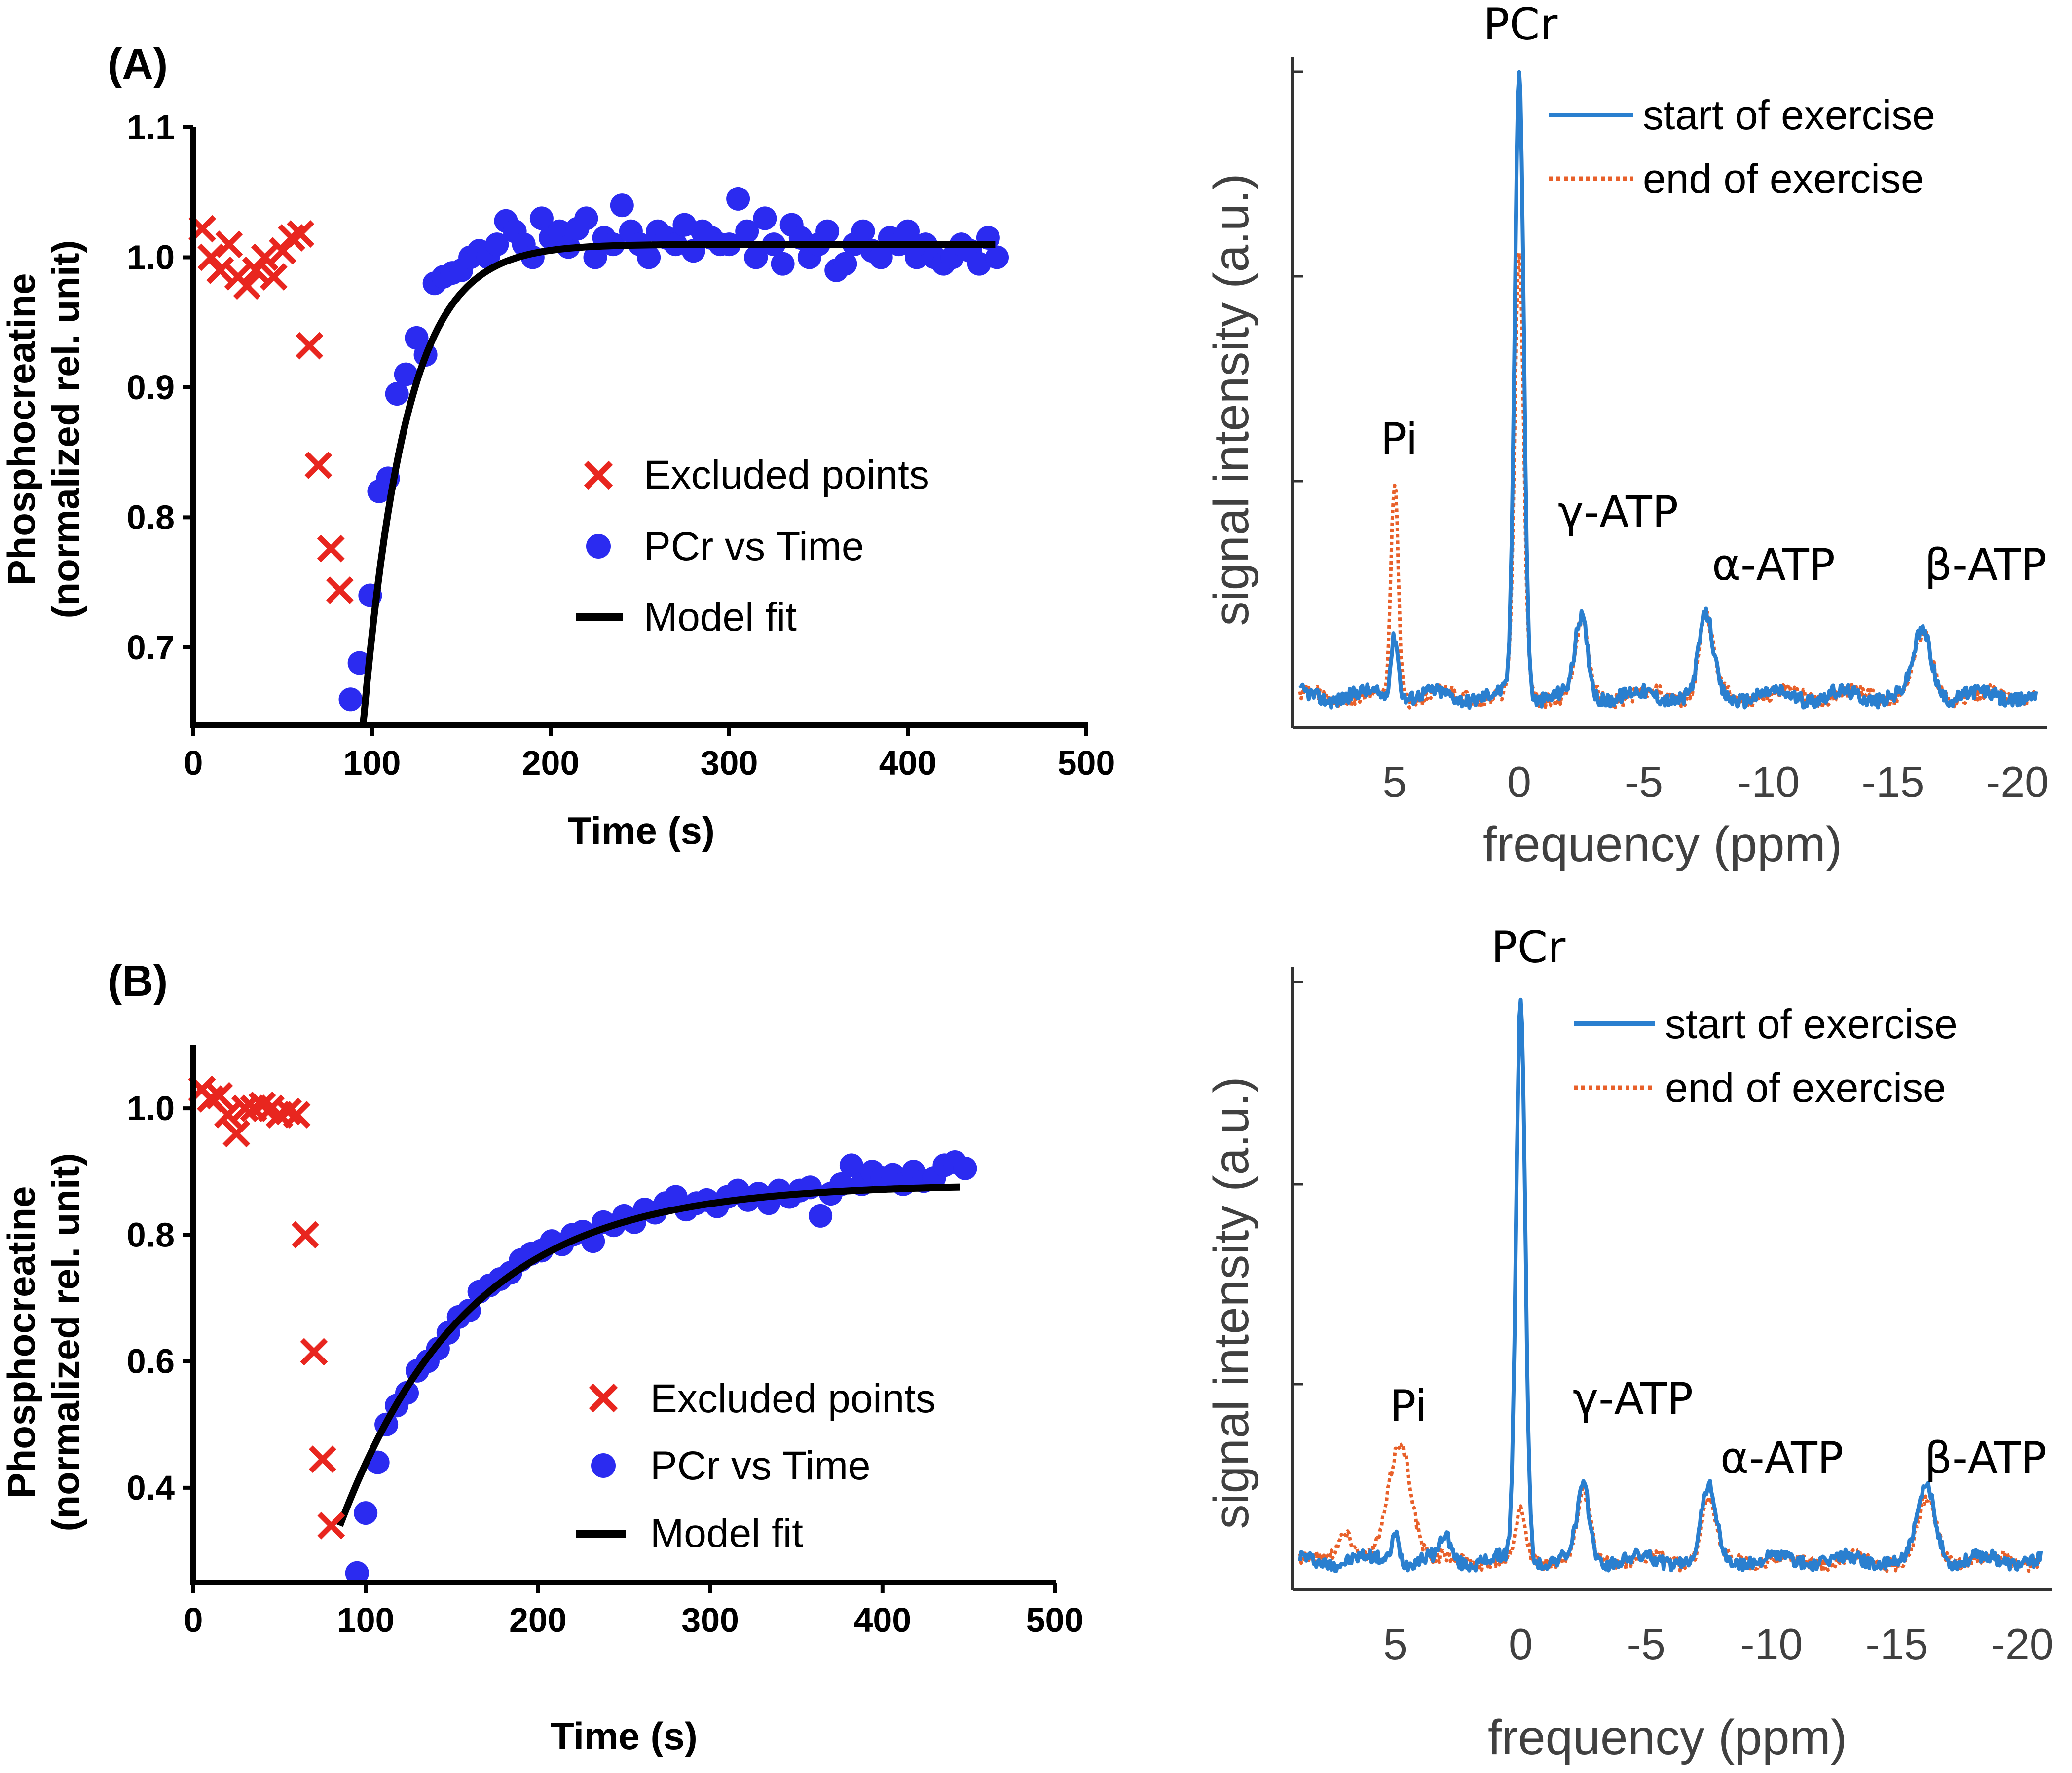  Describe the element at coordinates (1742, 147) in the screenshot. I see `spectrum-a-legend: start of exercise end of exercise` at that location.